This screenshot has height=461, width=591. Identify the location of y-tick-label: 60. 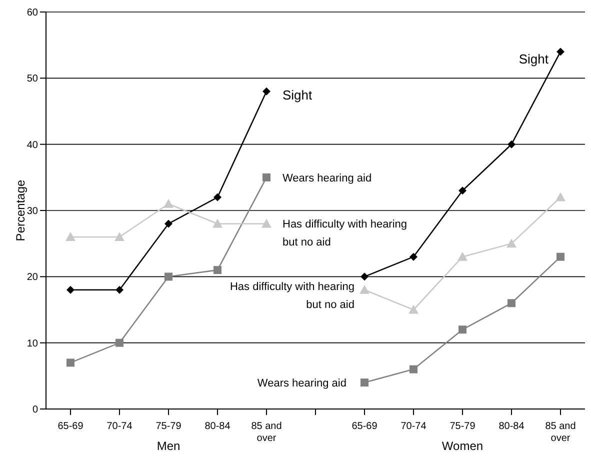
(32, 13).